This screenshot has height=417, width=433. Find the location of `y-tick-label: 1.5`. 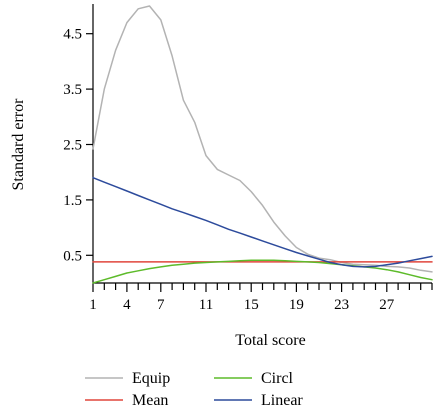

y-tick-label: 1.5 is located at coordinates (72, 201).